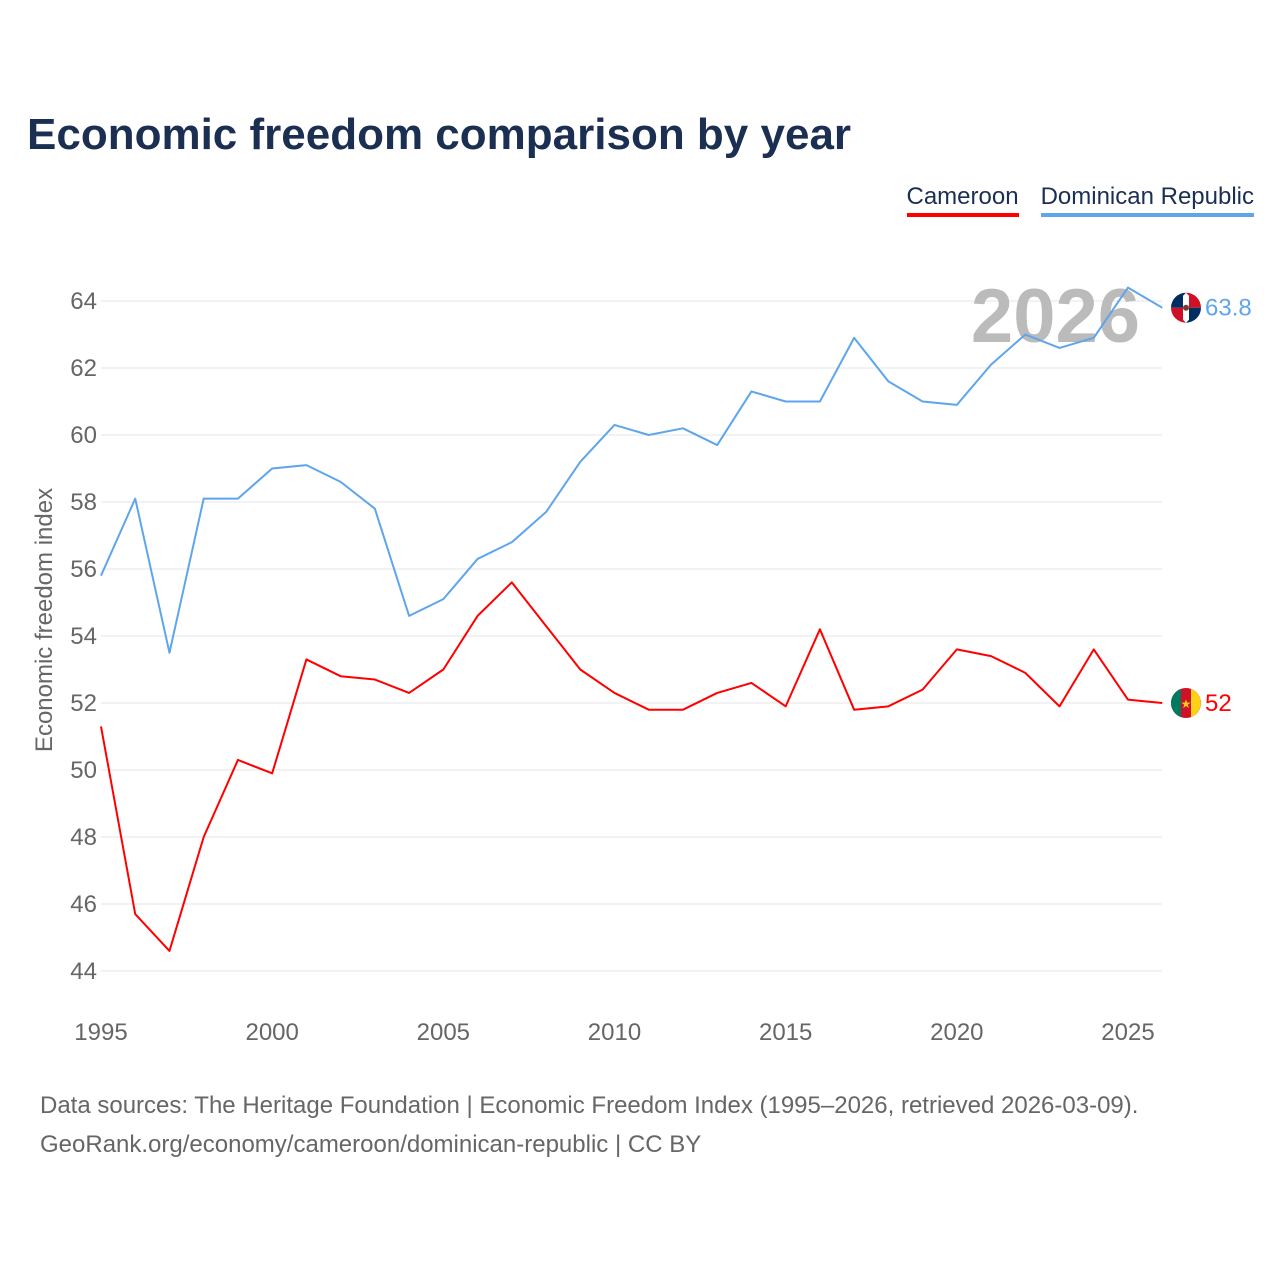 This screenshot has width=1280, height=1280. I want to click on legend-cameroon: Cameroon, so click(962, 200).